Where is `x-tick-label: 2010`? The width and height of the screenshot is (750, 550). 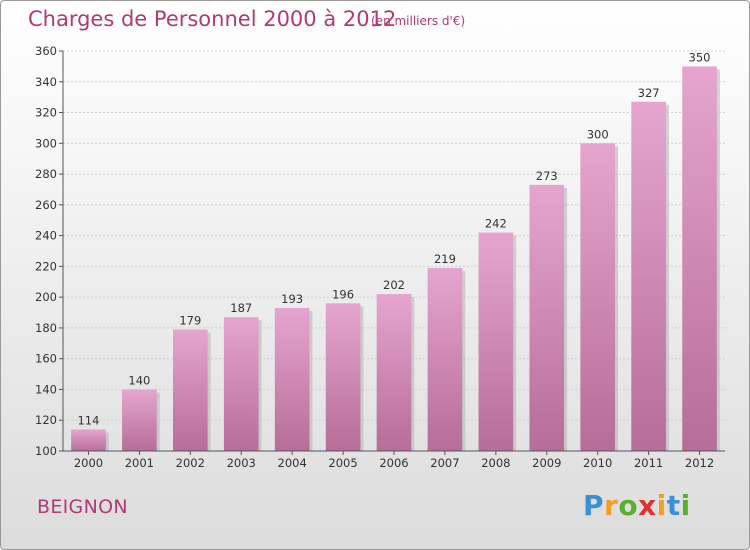 x-tick-label: 2010 is located at coordinates (597, 463).